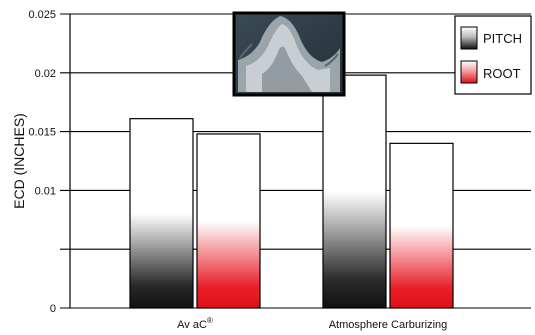 The height and width of the screenshot is (335, 535). I want to click on x-category-label: Av aC®, so click(195, 323).